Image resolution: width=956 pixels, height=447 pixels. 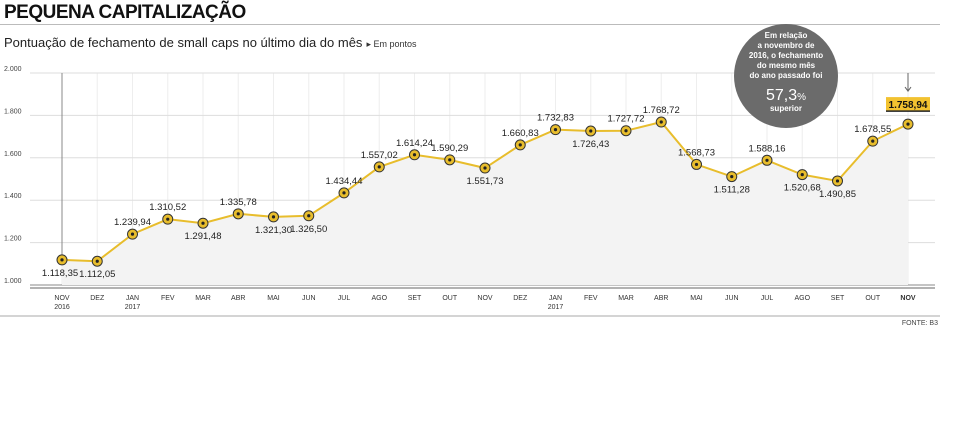 I want to click on data-label: 1.551,73, so click(x=485, y=181).